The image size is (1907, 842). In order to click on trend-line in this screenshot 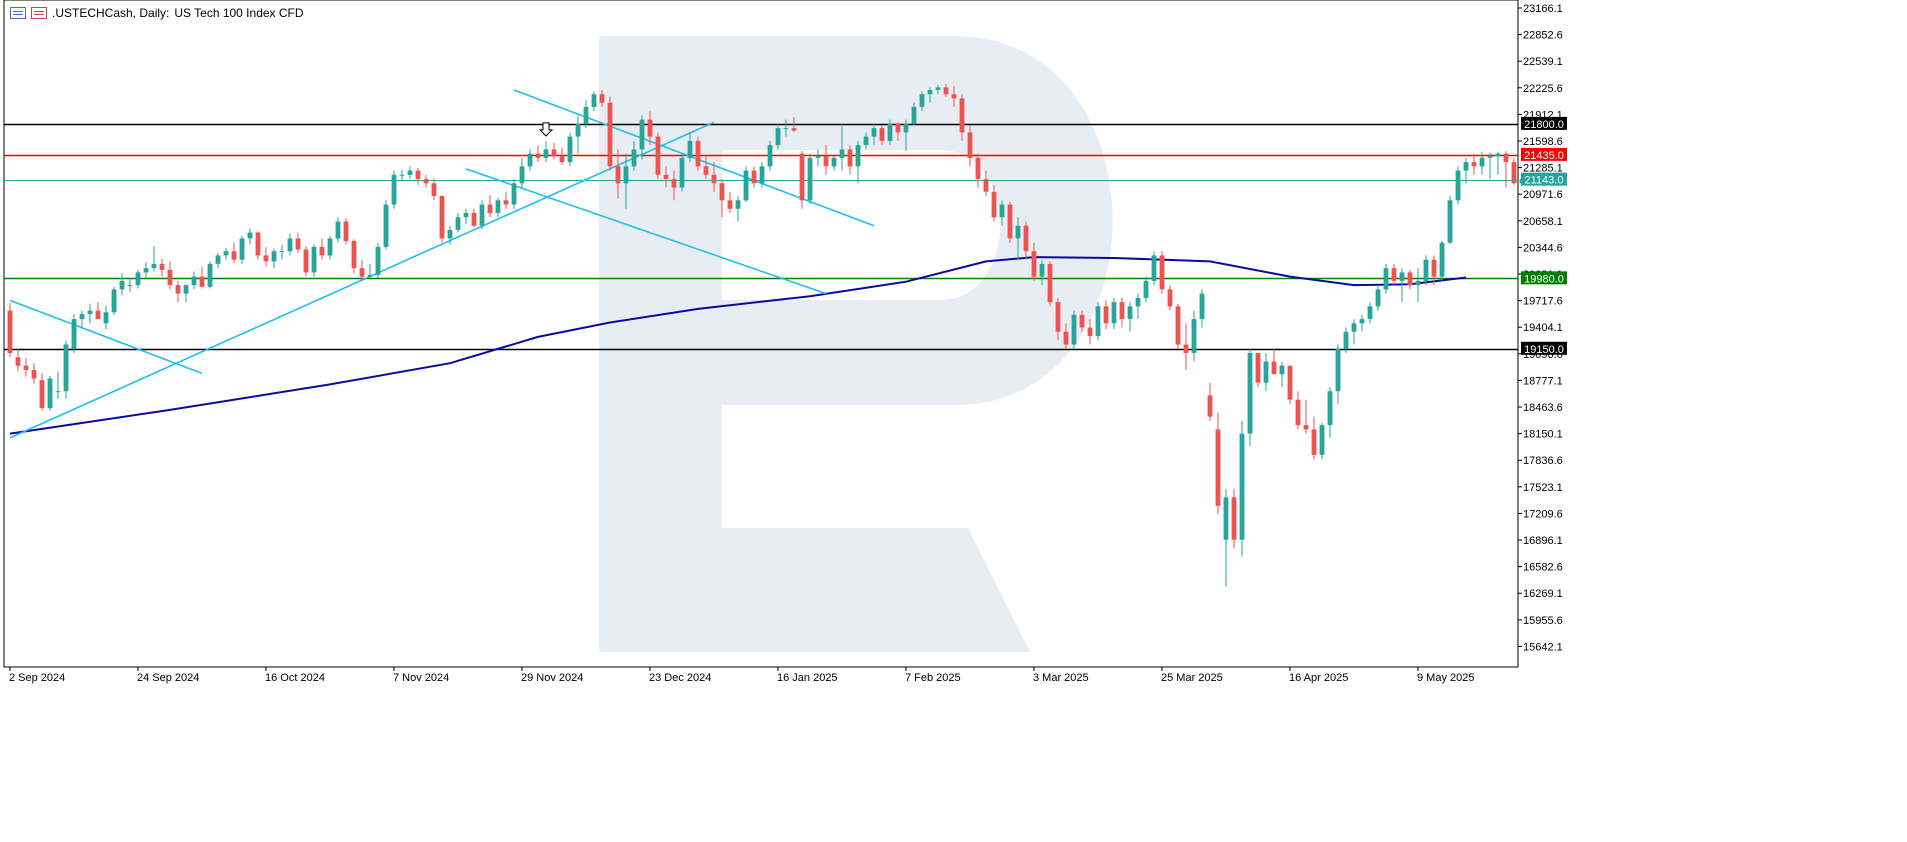, I will do `click(106, 337)`.